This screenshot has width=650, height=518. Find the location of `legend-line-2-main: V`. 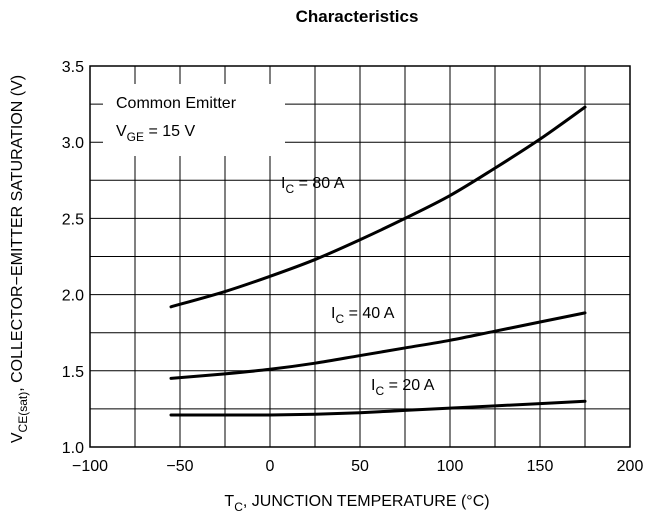

legend-line-2-main: V is located at coordinates (121, 131).